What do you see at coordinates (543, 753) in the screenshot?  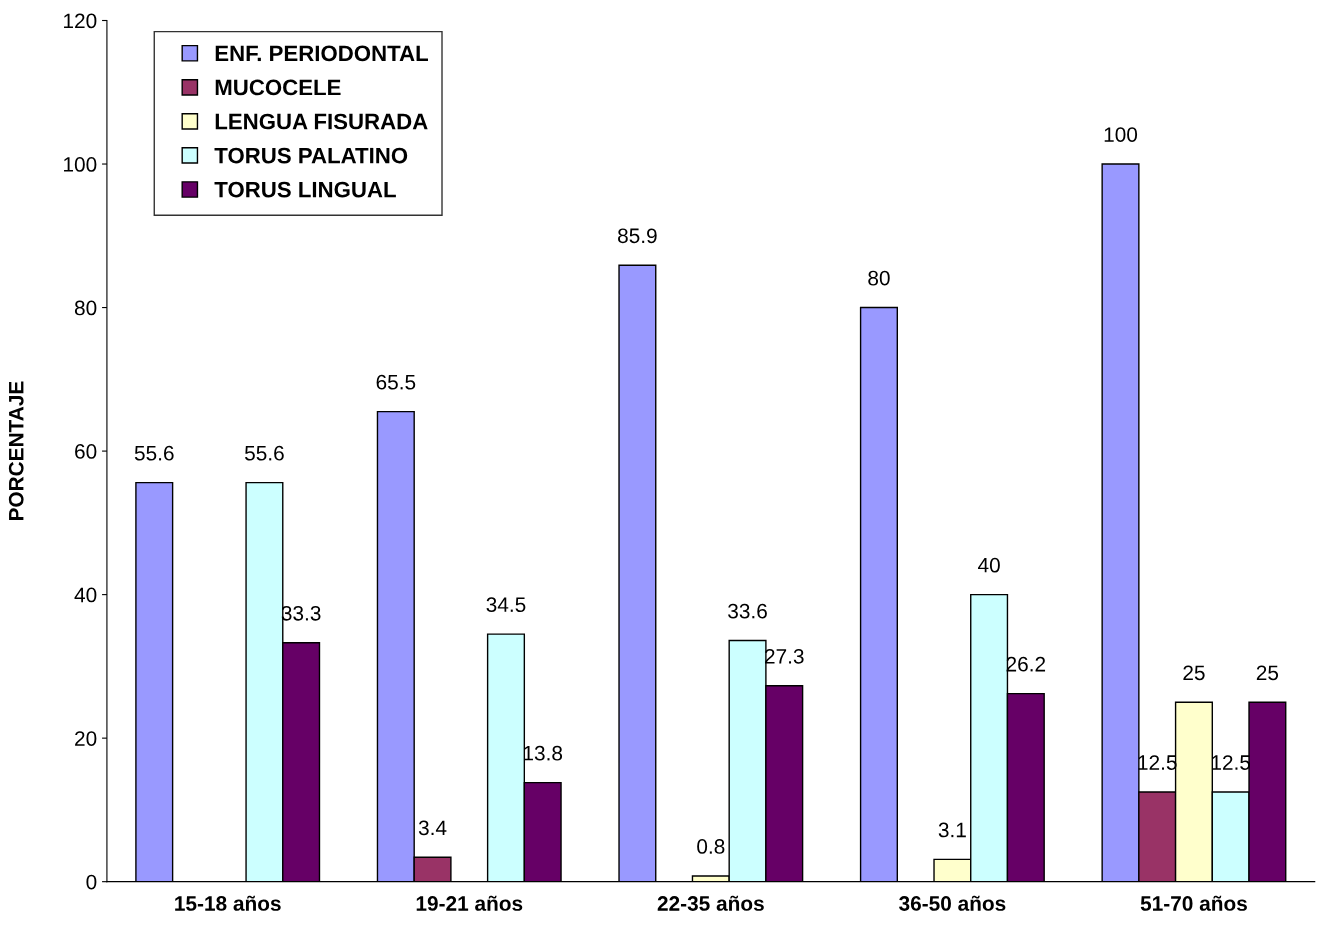 I see `data-label: 13.8` at bounding box center [543, 753].